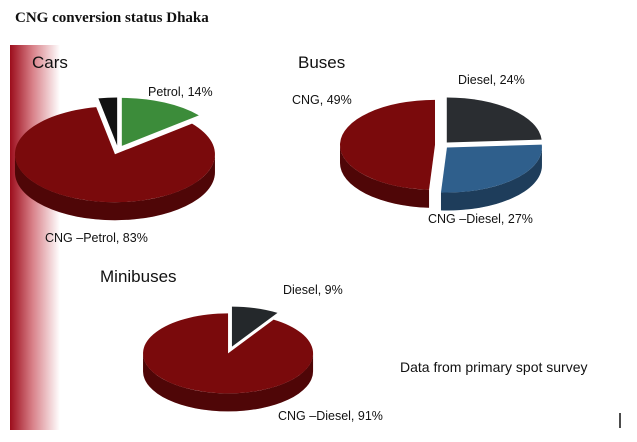 This screenshot has height=442, width=637. What do you see at coordinates (112, 18) in the screenshot?
I see `page-title: CNG conversion status Dhaka` at bounding box center [112, 18].